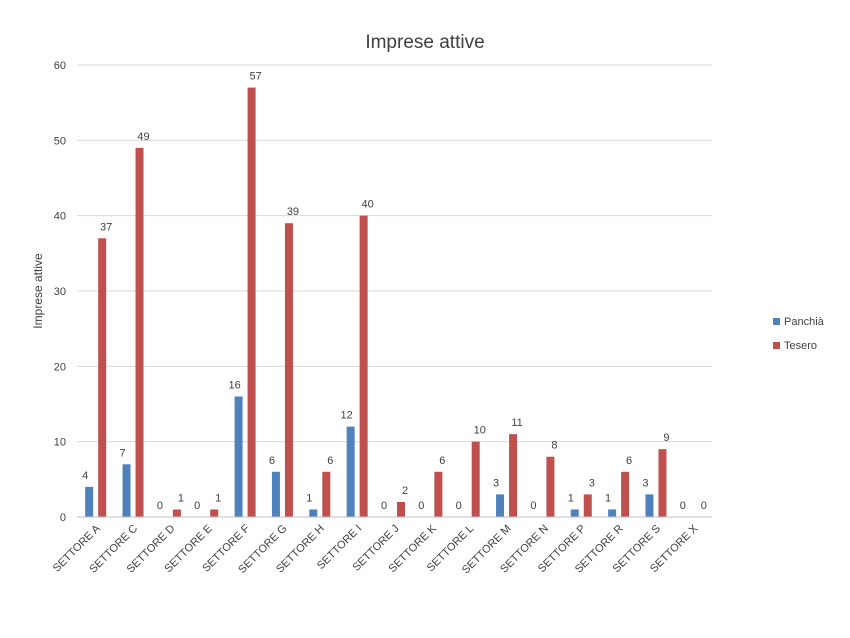  What do you see at coordinates (106, 227) in the screenshot?
I see `data-label: 37` at bounding box center [106, 227].